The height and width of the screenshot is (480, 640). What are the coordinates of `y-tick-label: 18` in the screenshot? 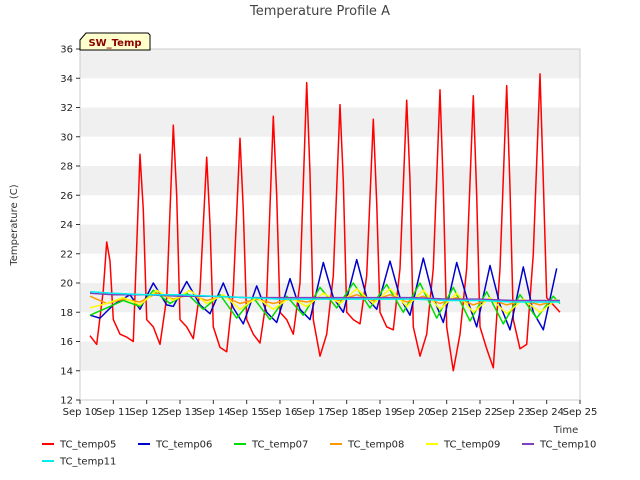 It's located at (66, 313).